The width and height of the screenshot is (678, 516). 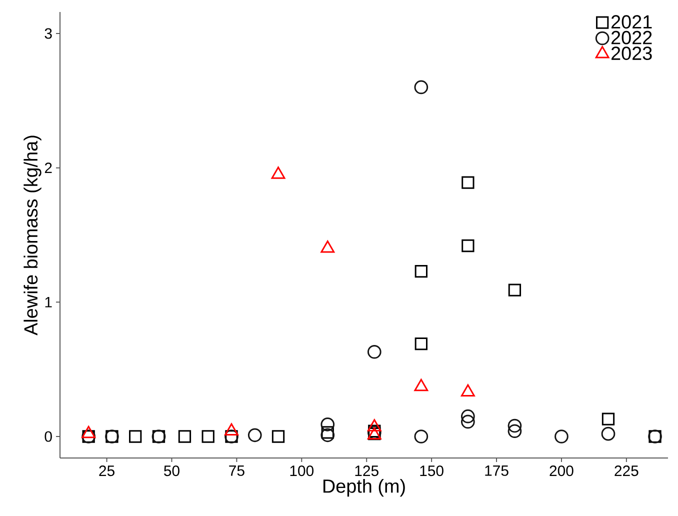 I want to click on x-tick-label: 225, so click(x=626, y=471).